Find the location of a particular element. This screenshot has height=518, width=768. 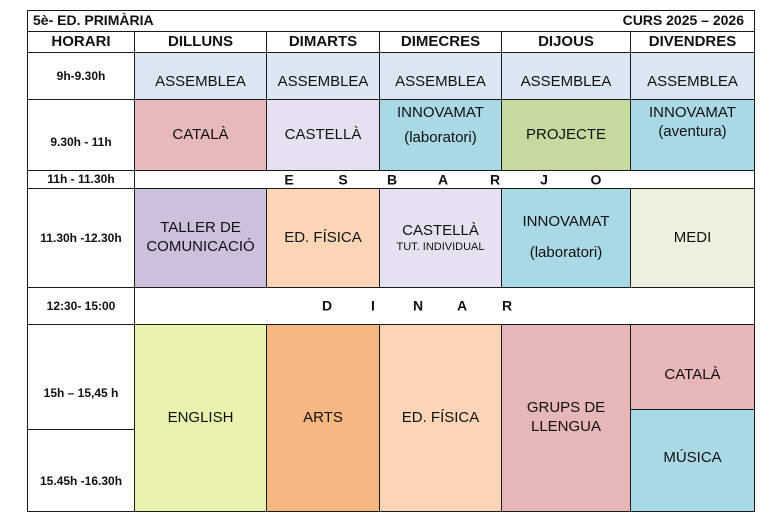

monday-assemblea: ASSEMBLEA is located at coordinates (200, 76).